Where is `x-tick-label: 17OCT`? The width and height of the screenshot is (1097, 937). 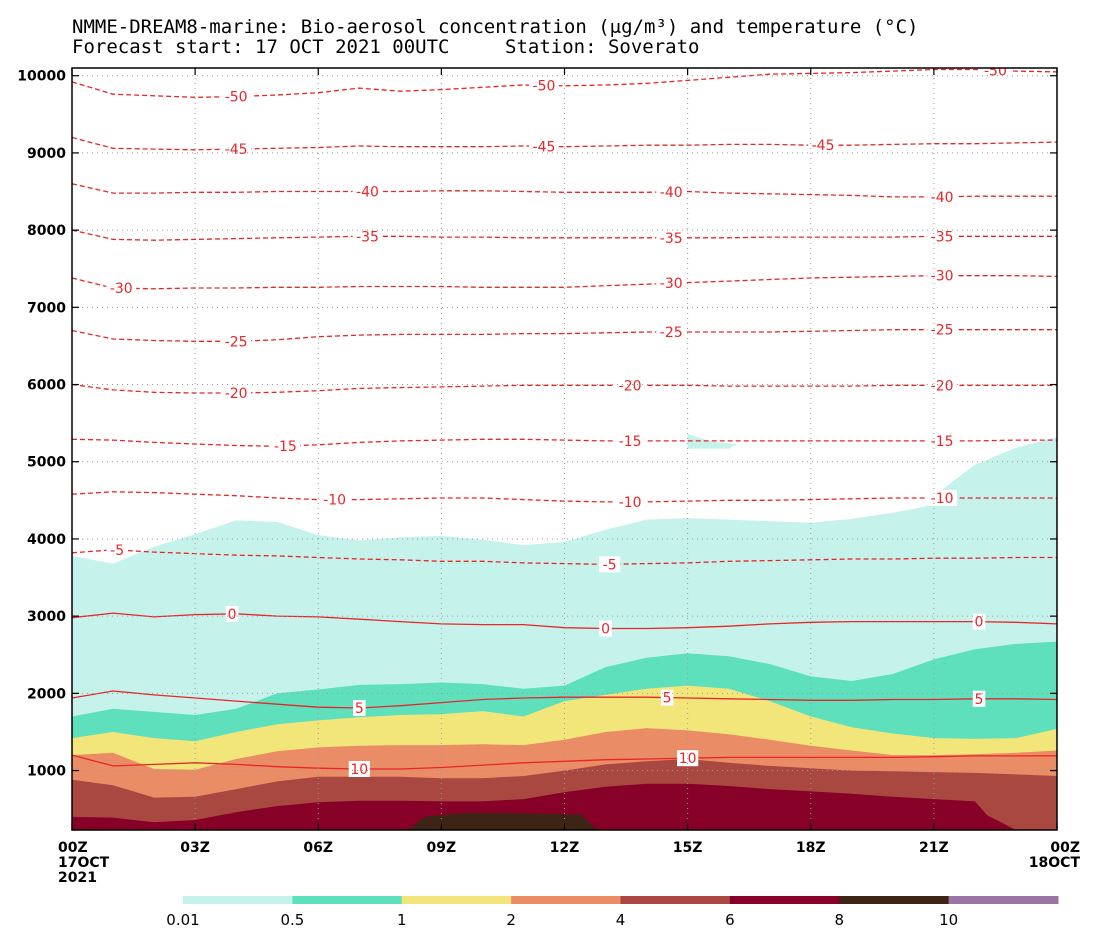 x-tick-label: 17OCT is located at coordinates (84, 863).